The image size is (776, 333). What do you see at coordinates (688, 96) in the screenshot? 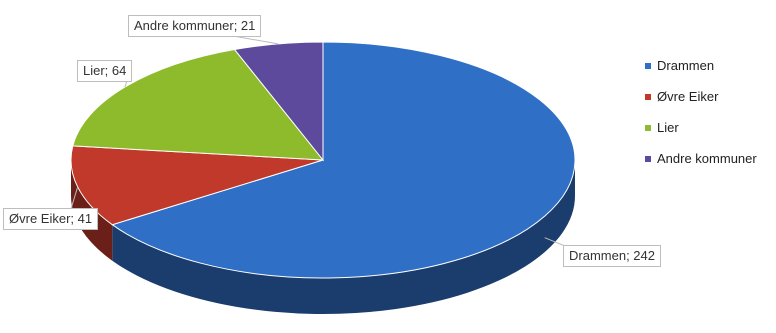
I see `legend-label: Øvre Eiker` at bounding box center [688, 96].